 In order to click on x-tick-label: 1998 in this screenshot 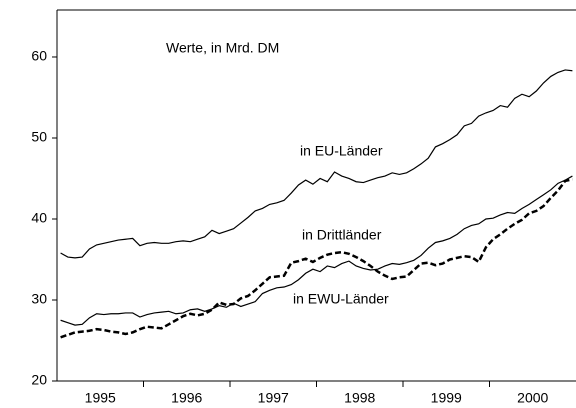, I will do `click(359, 398)`.